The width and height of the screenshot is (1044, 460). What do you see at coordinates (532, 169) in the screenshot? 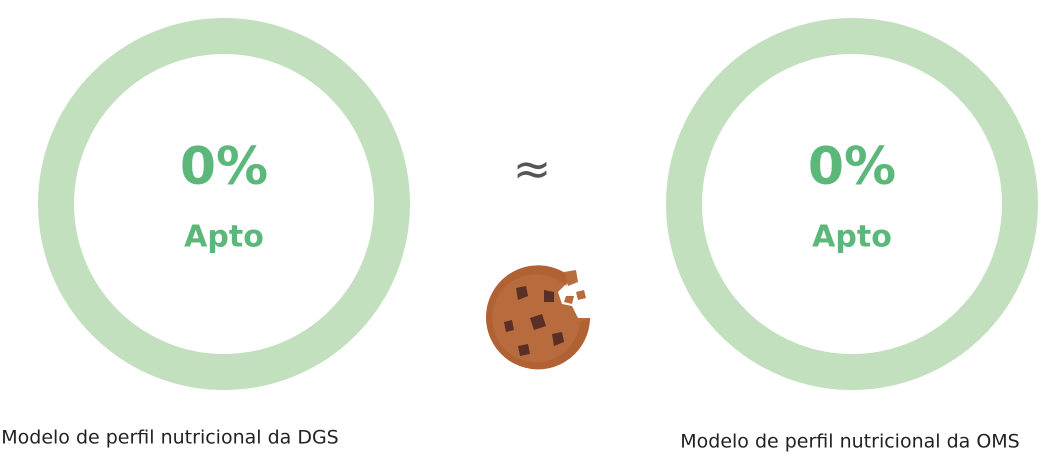
I see `approx-sign: ≈` at bounding box center [532, 169].